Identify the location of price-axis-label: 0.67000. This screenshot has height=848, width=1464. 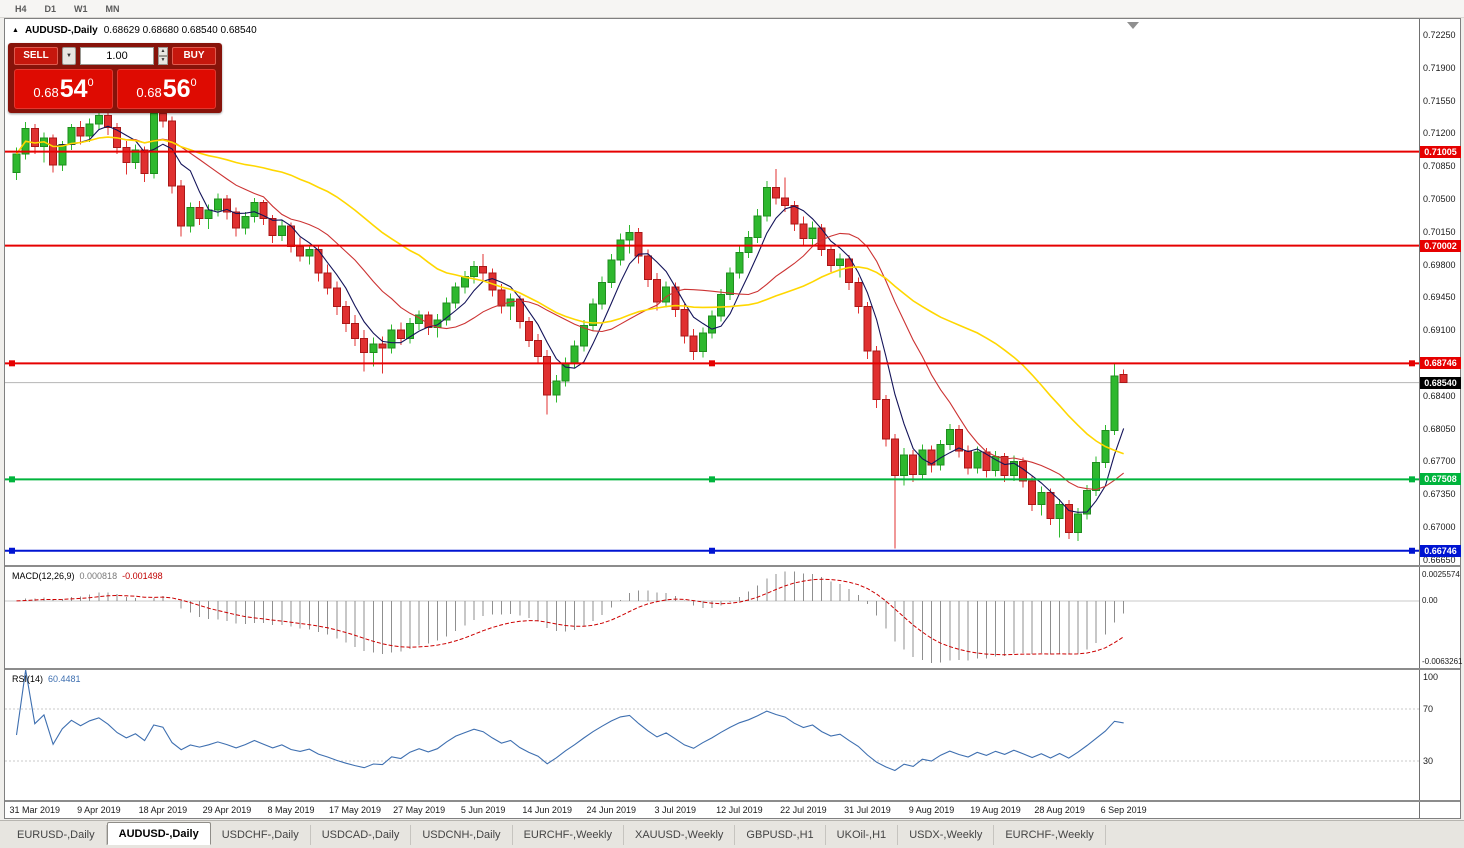
(1439, 526).